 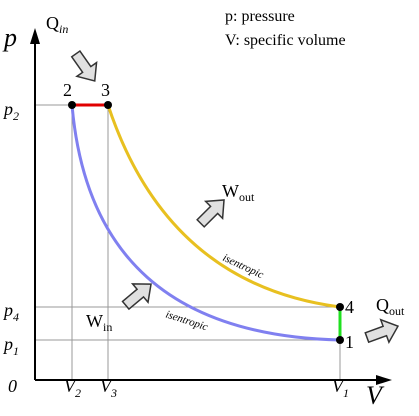 What do you see at coordinates (67, 90) in the screenshot?
I see `point-label: 2` at bounding box center [67, 90].